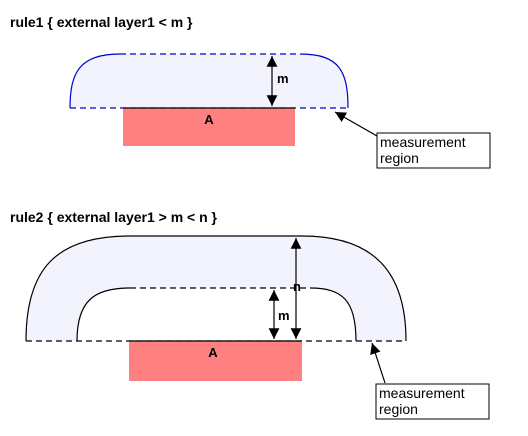 The image size is (528, 436). What do you see at coordinates (297, 286) in the screenshot?
I see `rule2-dimension-n-label: n` at bounding box center [297, 286].